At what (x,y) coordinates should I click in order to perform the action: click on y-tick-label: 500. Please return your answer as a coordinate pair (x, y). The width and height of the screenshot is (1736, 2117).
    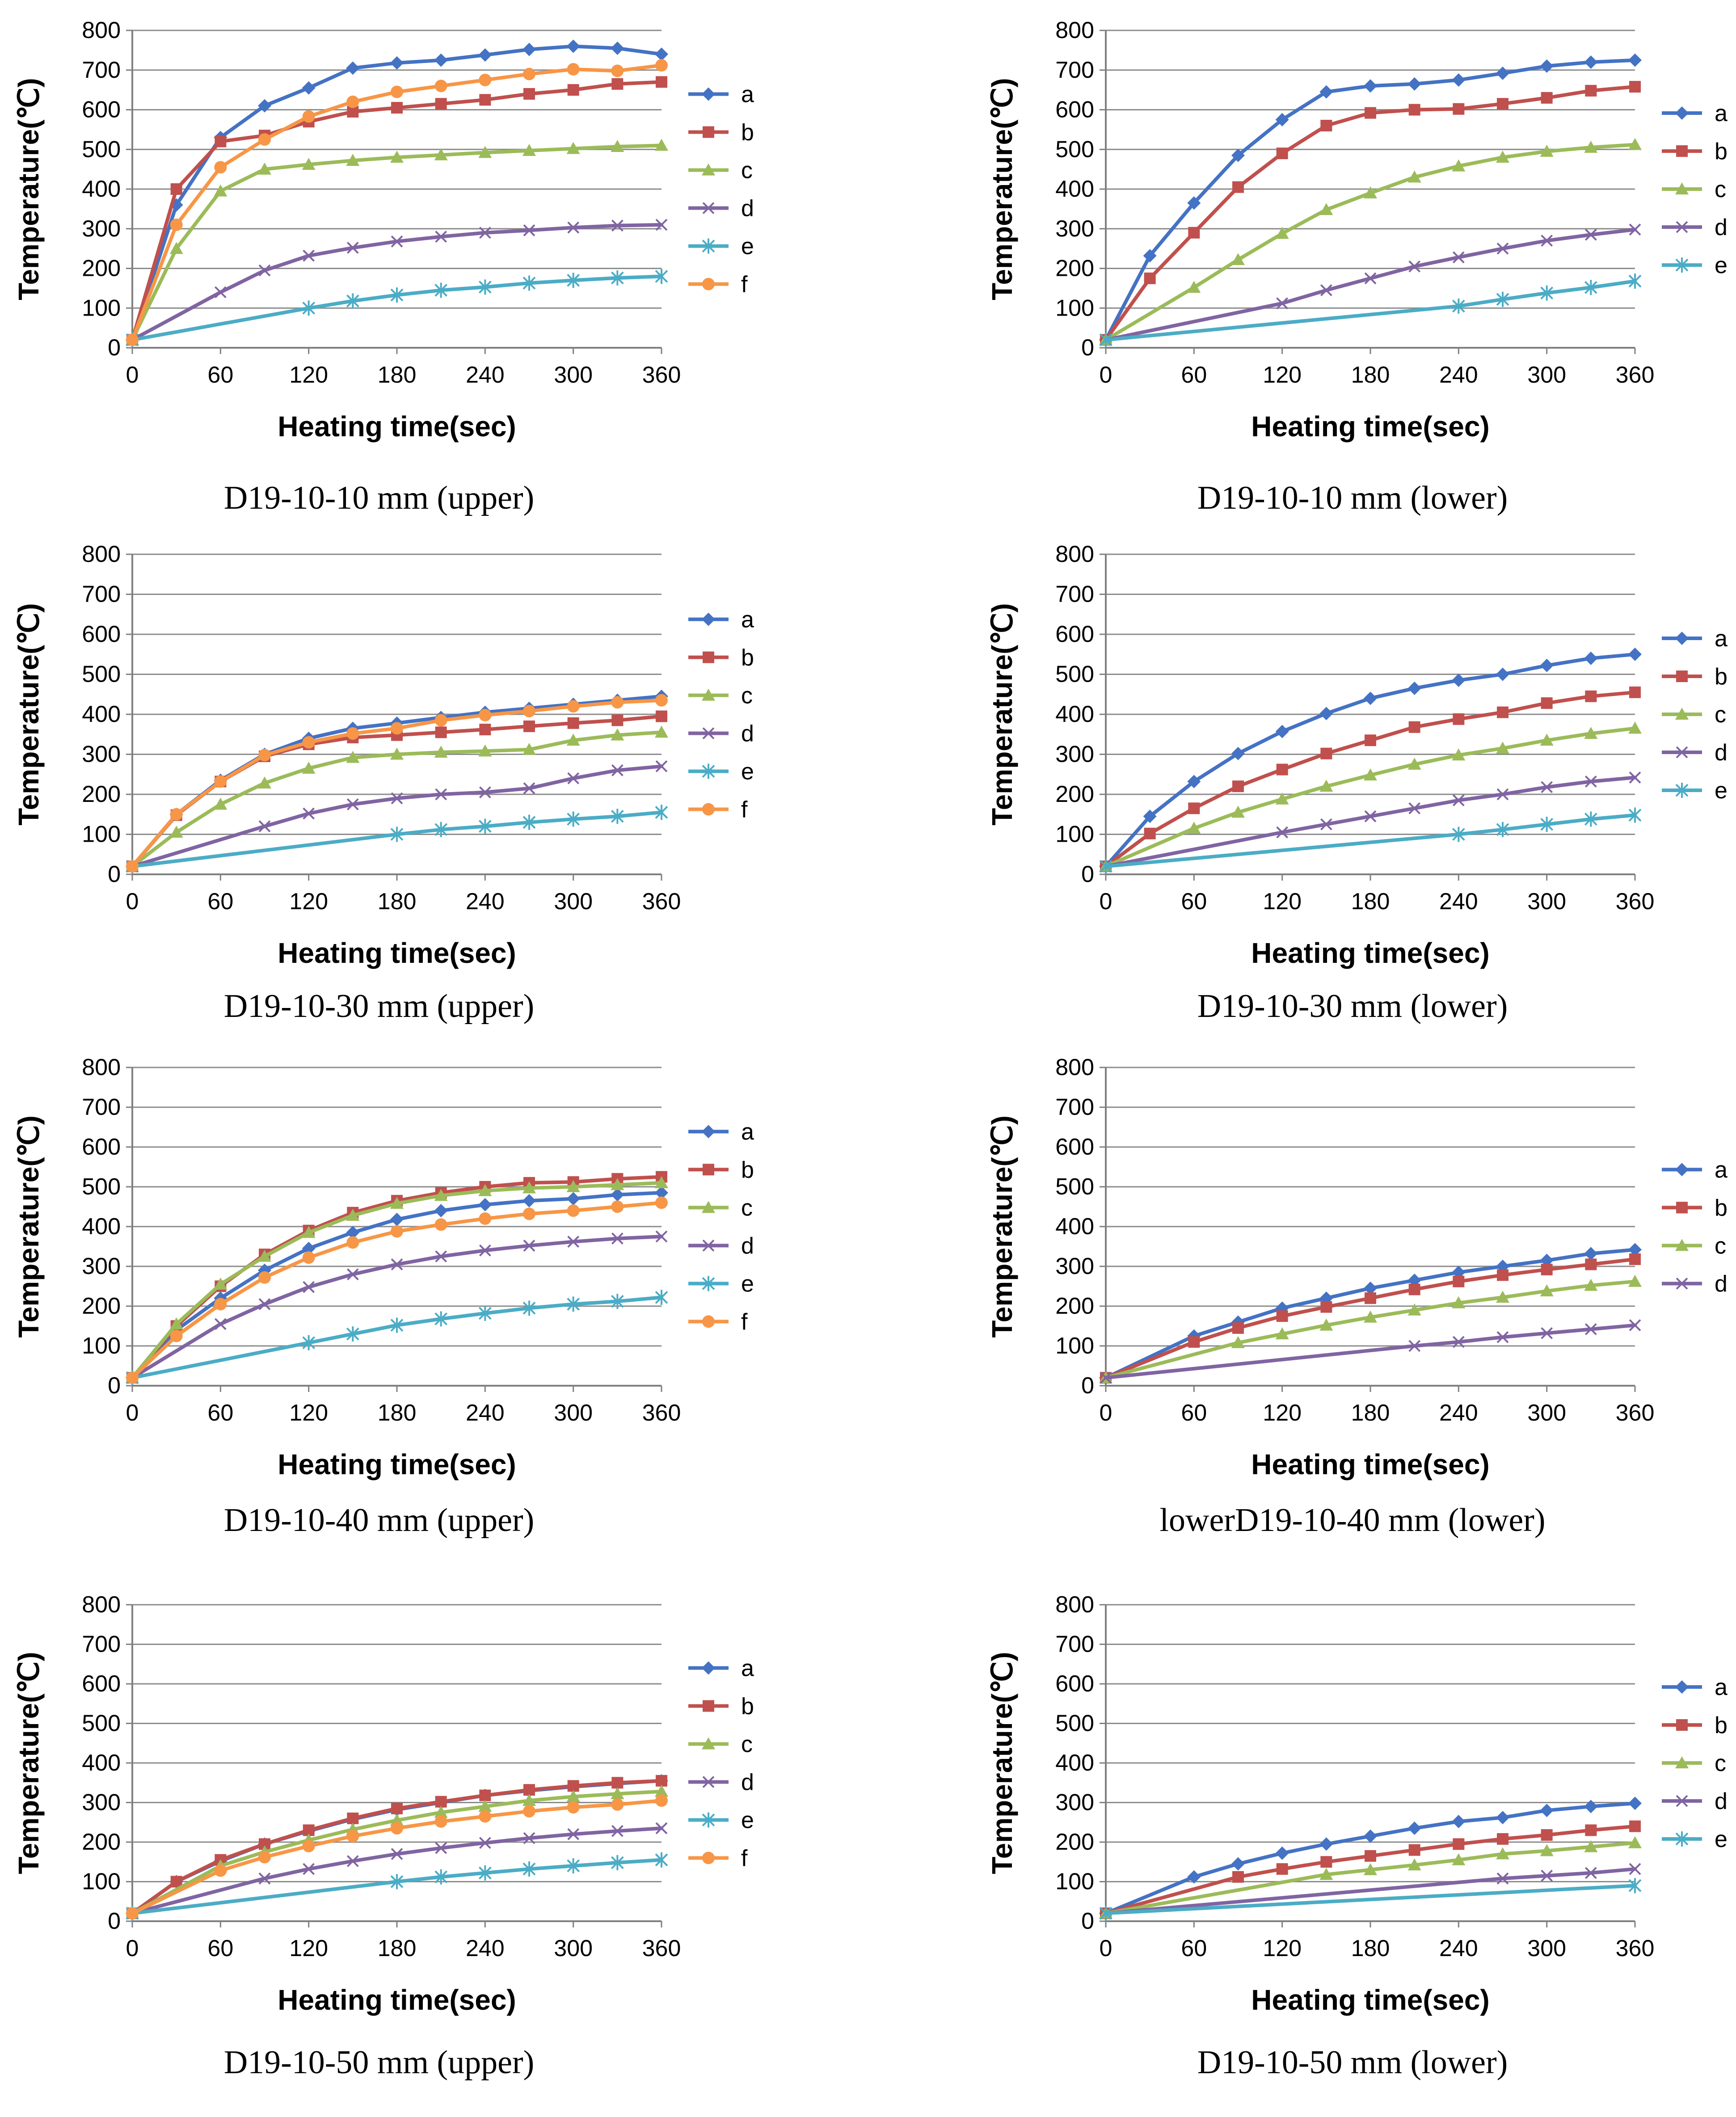
    Looking at the image, I should click on (101, 149).